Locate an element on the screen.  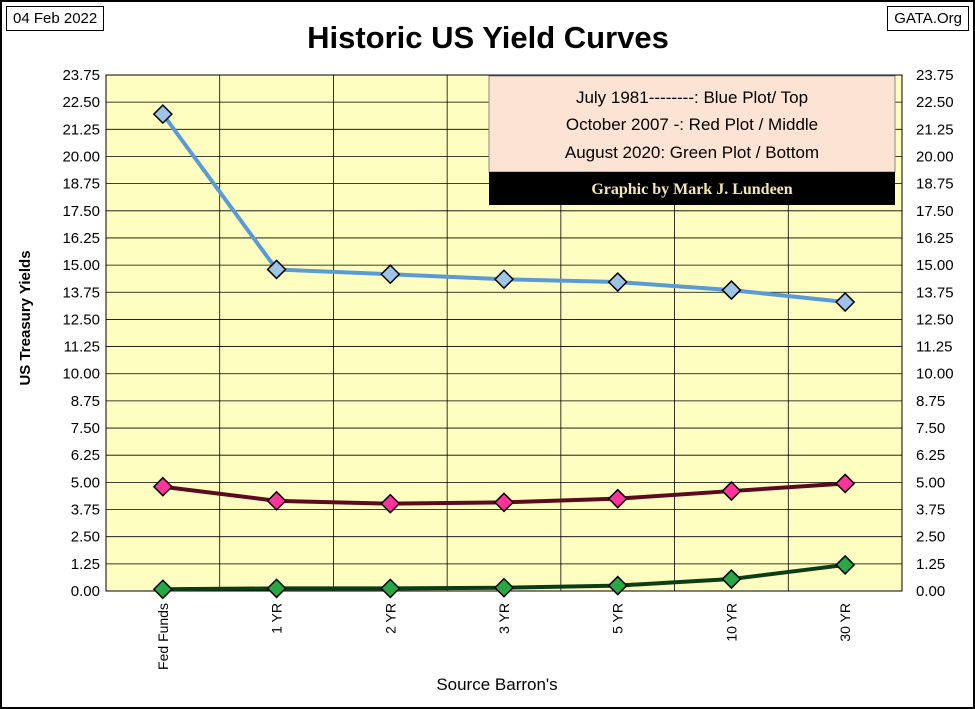
y-tick-right-label: 7.50 is located at coordinates (930, 428).